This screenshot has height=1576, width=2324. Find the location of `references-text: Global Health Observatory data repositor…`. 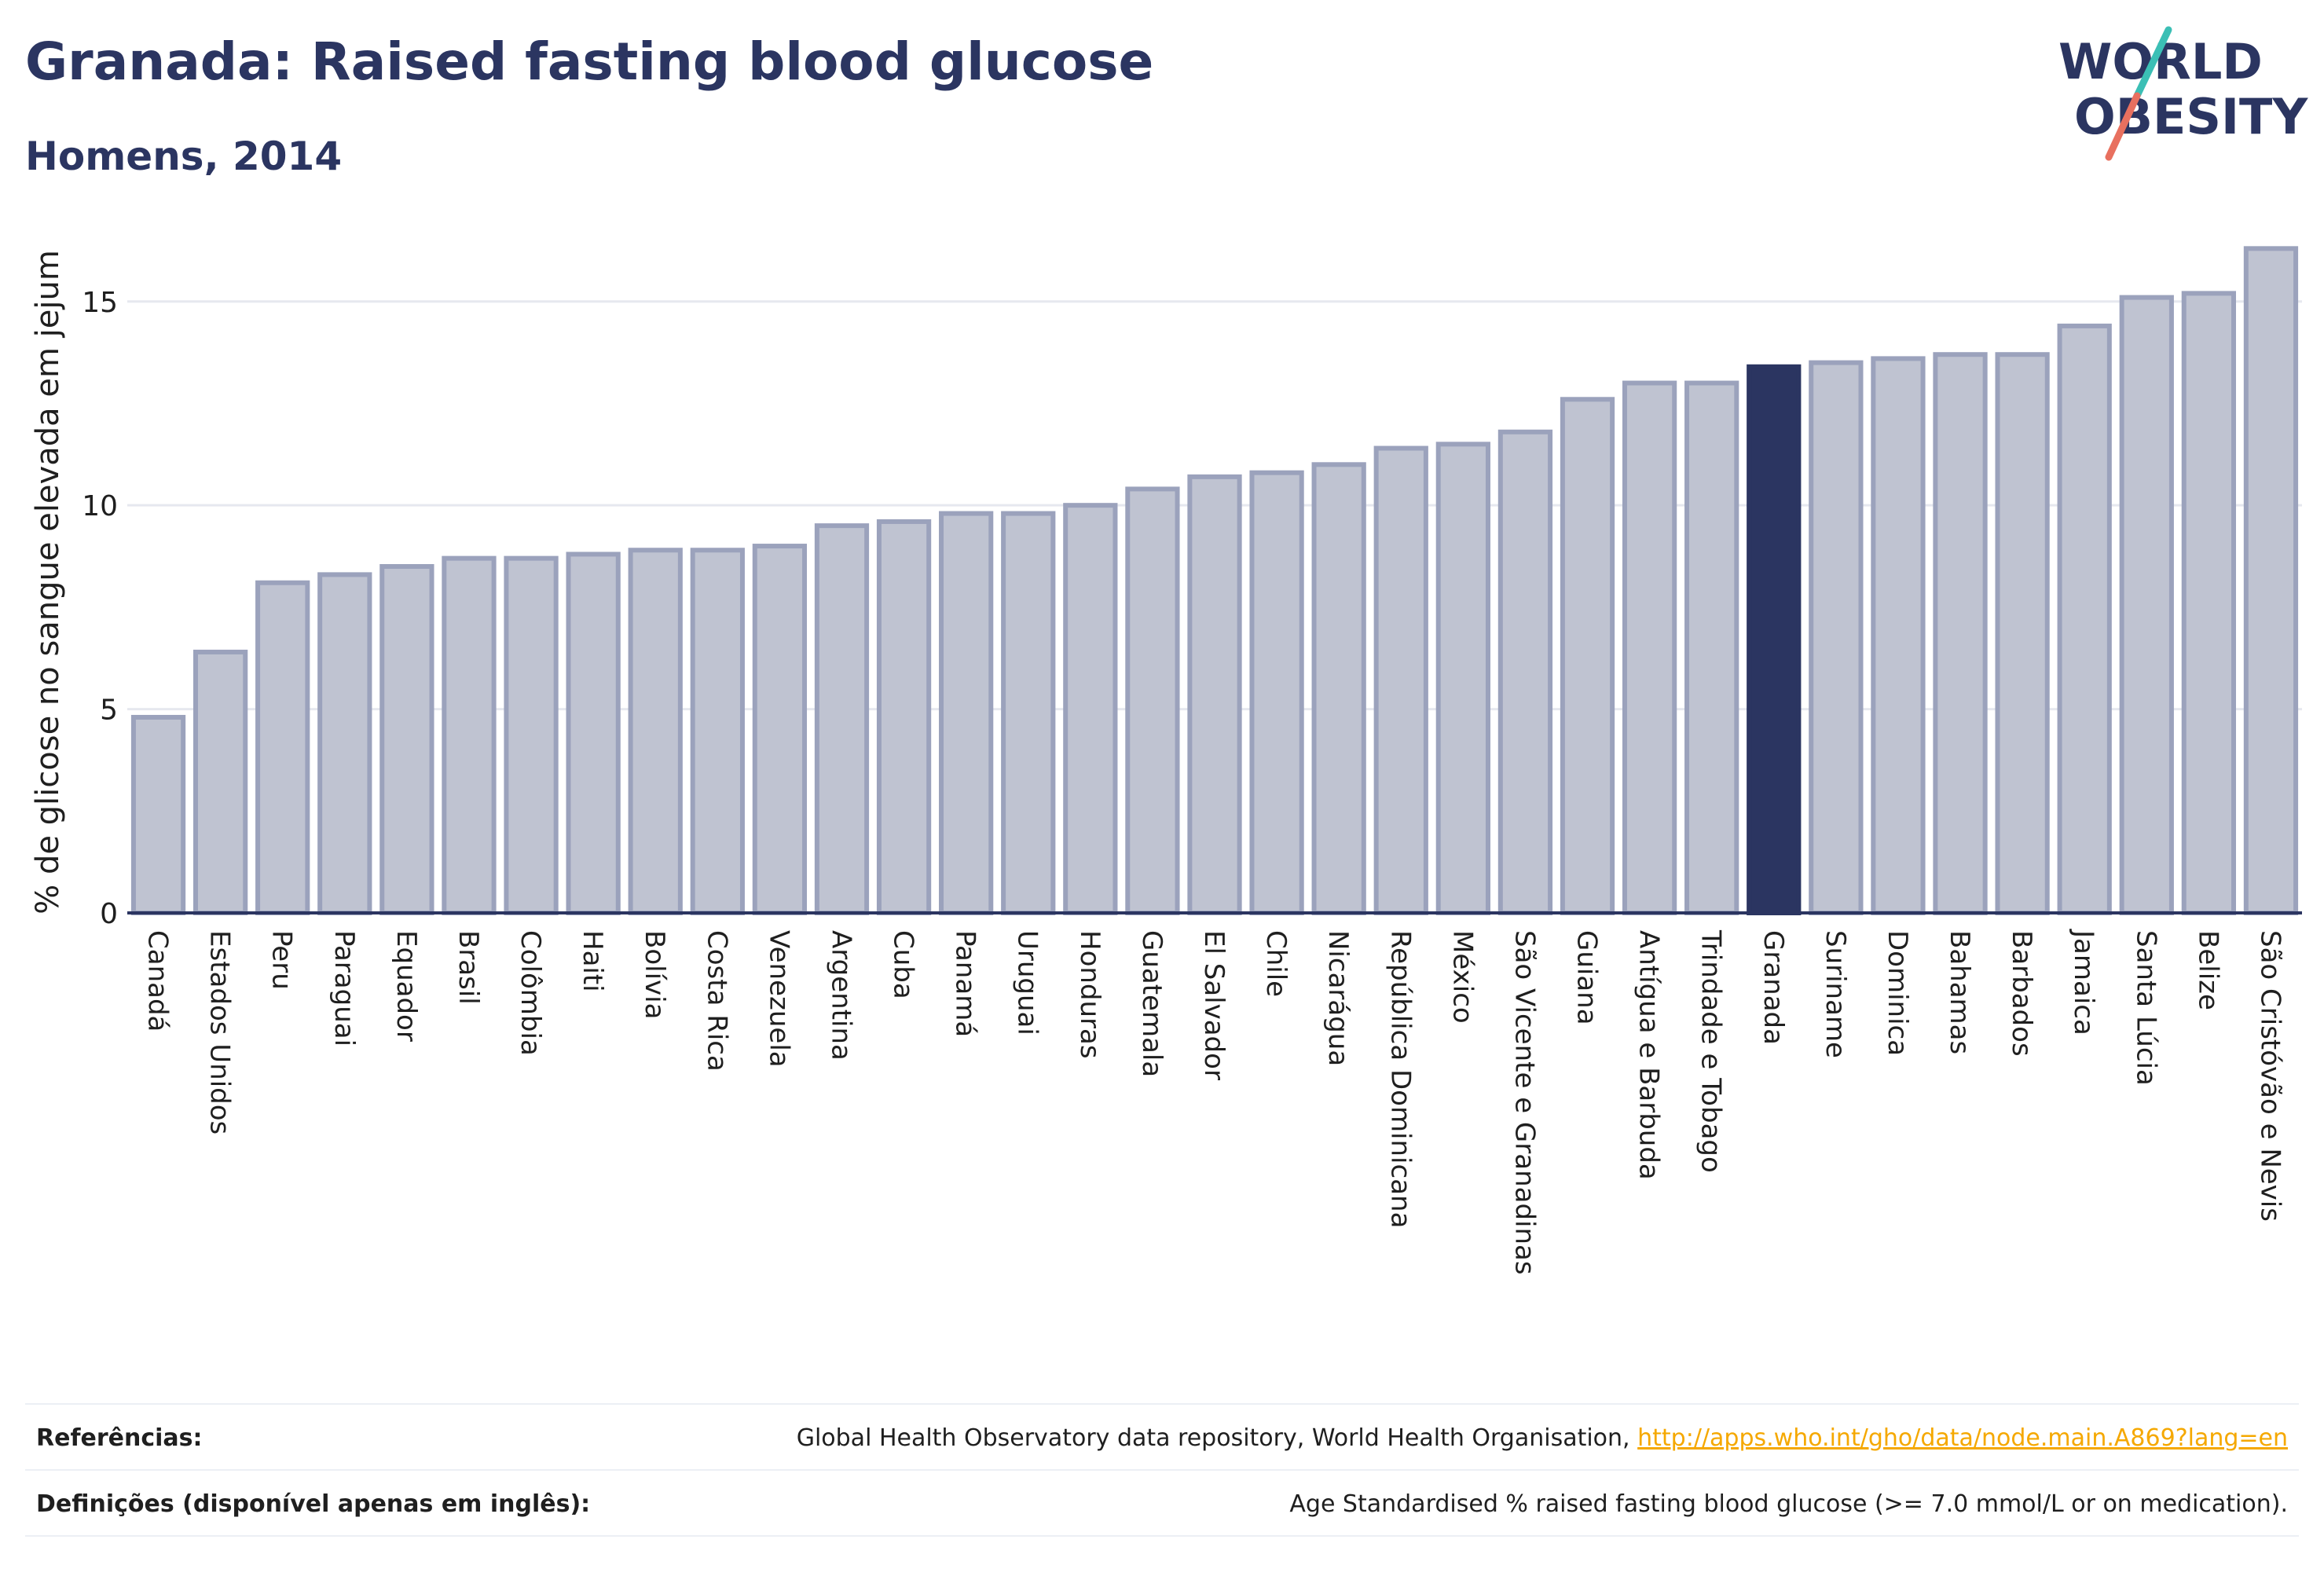

references-text: Global Health Observatory data repositor… is located at coordinates (1213, 1438).